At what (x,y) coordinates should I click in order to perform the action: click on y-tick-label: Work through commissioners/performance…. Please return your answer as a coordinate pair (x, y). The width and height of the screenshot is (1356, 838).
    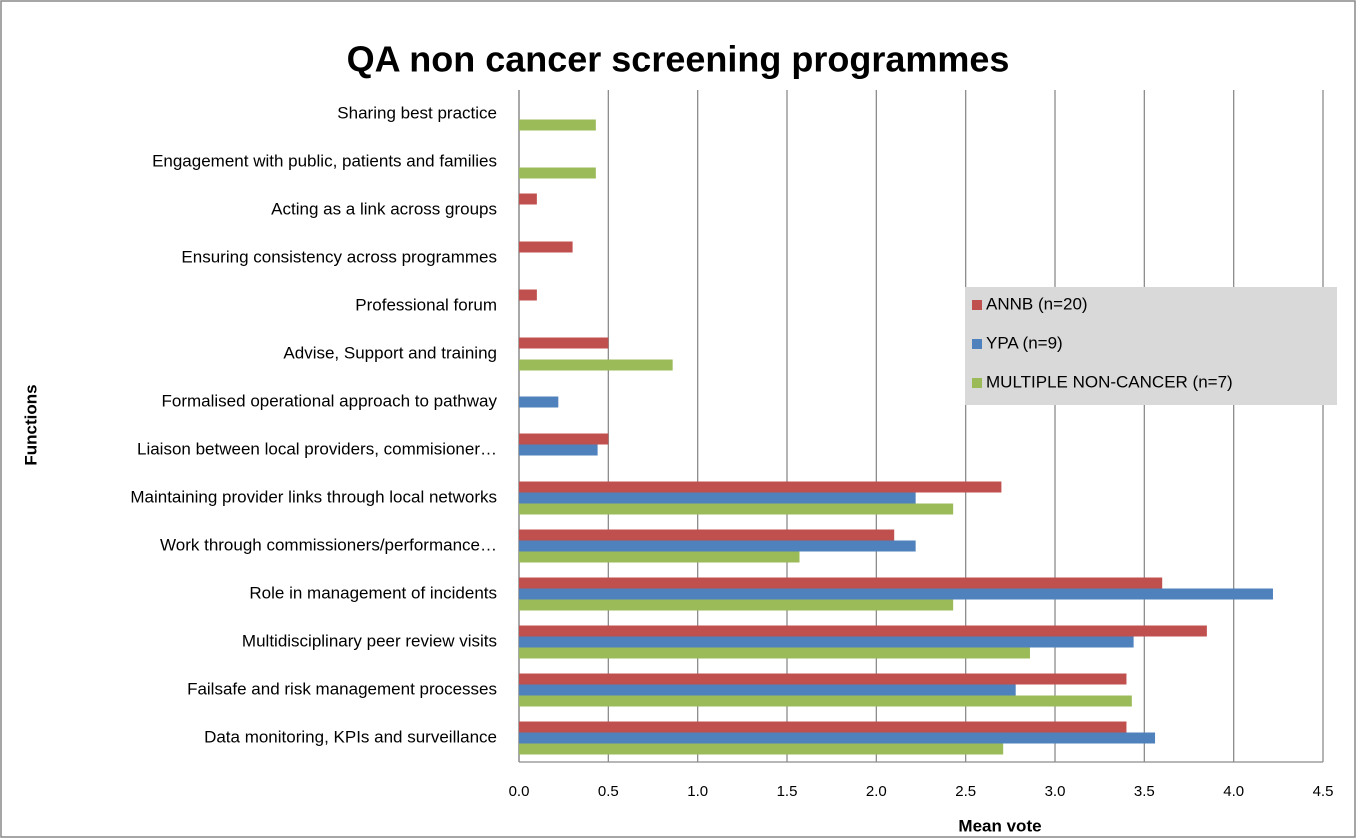
    Looking at the image, I should click on (328, 544).